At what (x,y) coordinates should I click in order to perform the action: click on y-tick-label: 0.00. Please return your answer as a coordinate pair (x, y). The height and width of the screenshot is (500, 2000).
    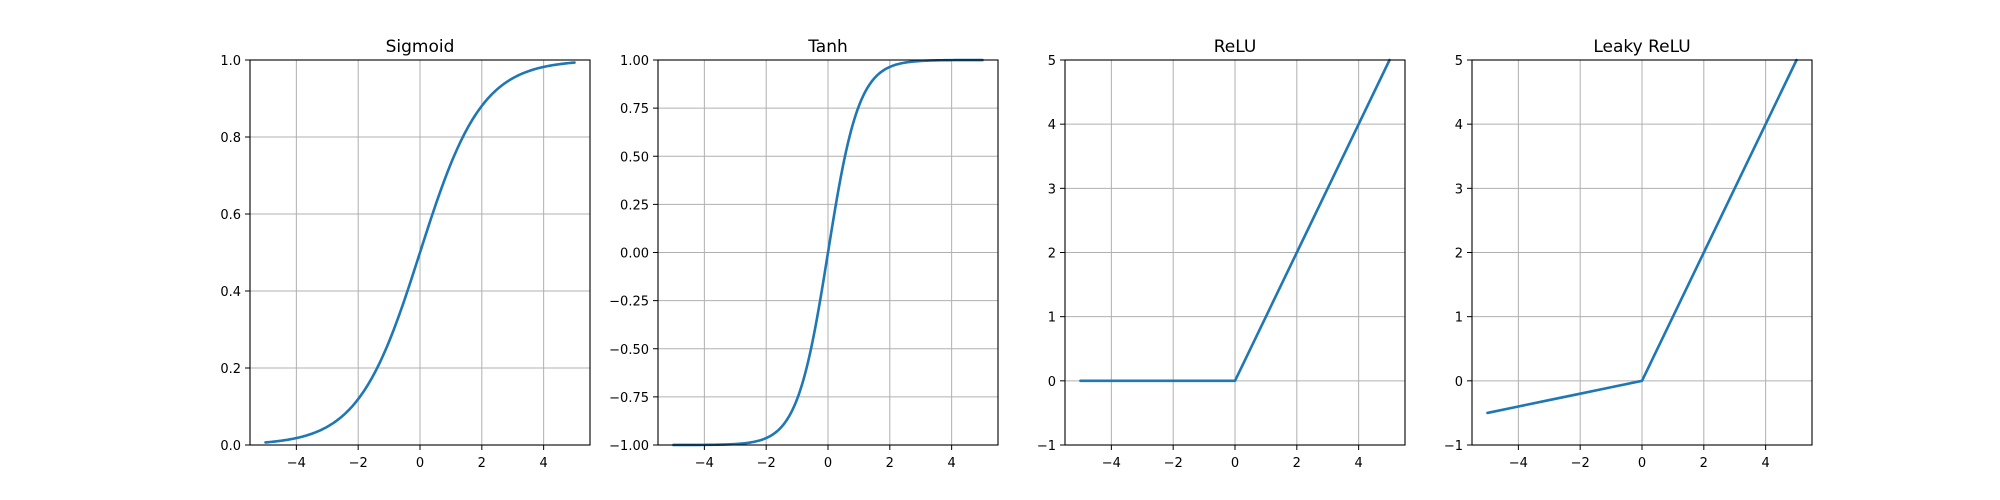
    Looking at the image, I should click on (634, 254).